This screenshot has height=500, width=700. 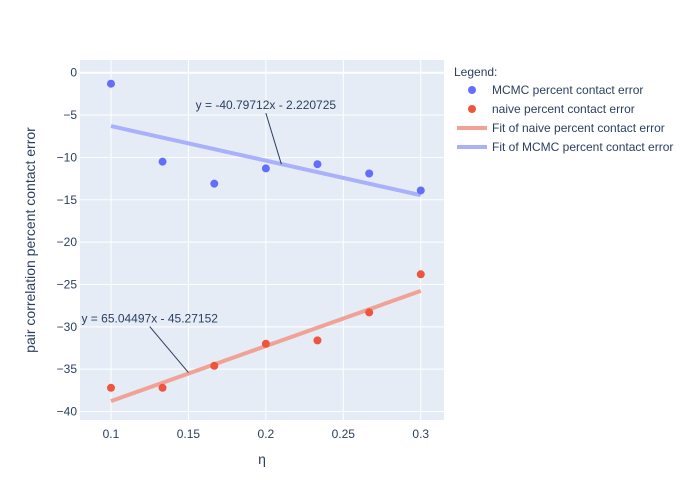 What do you see at coordinates (189, 434) in the screenshot?
I see `x-tick-label: 0.15` at bounding box center [189, 434].